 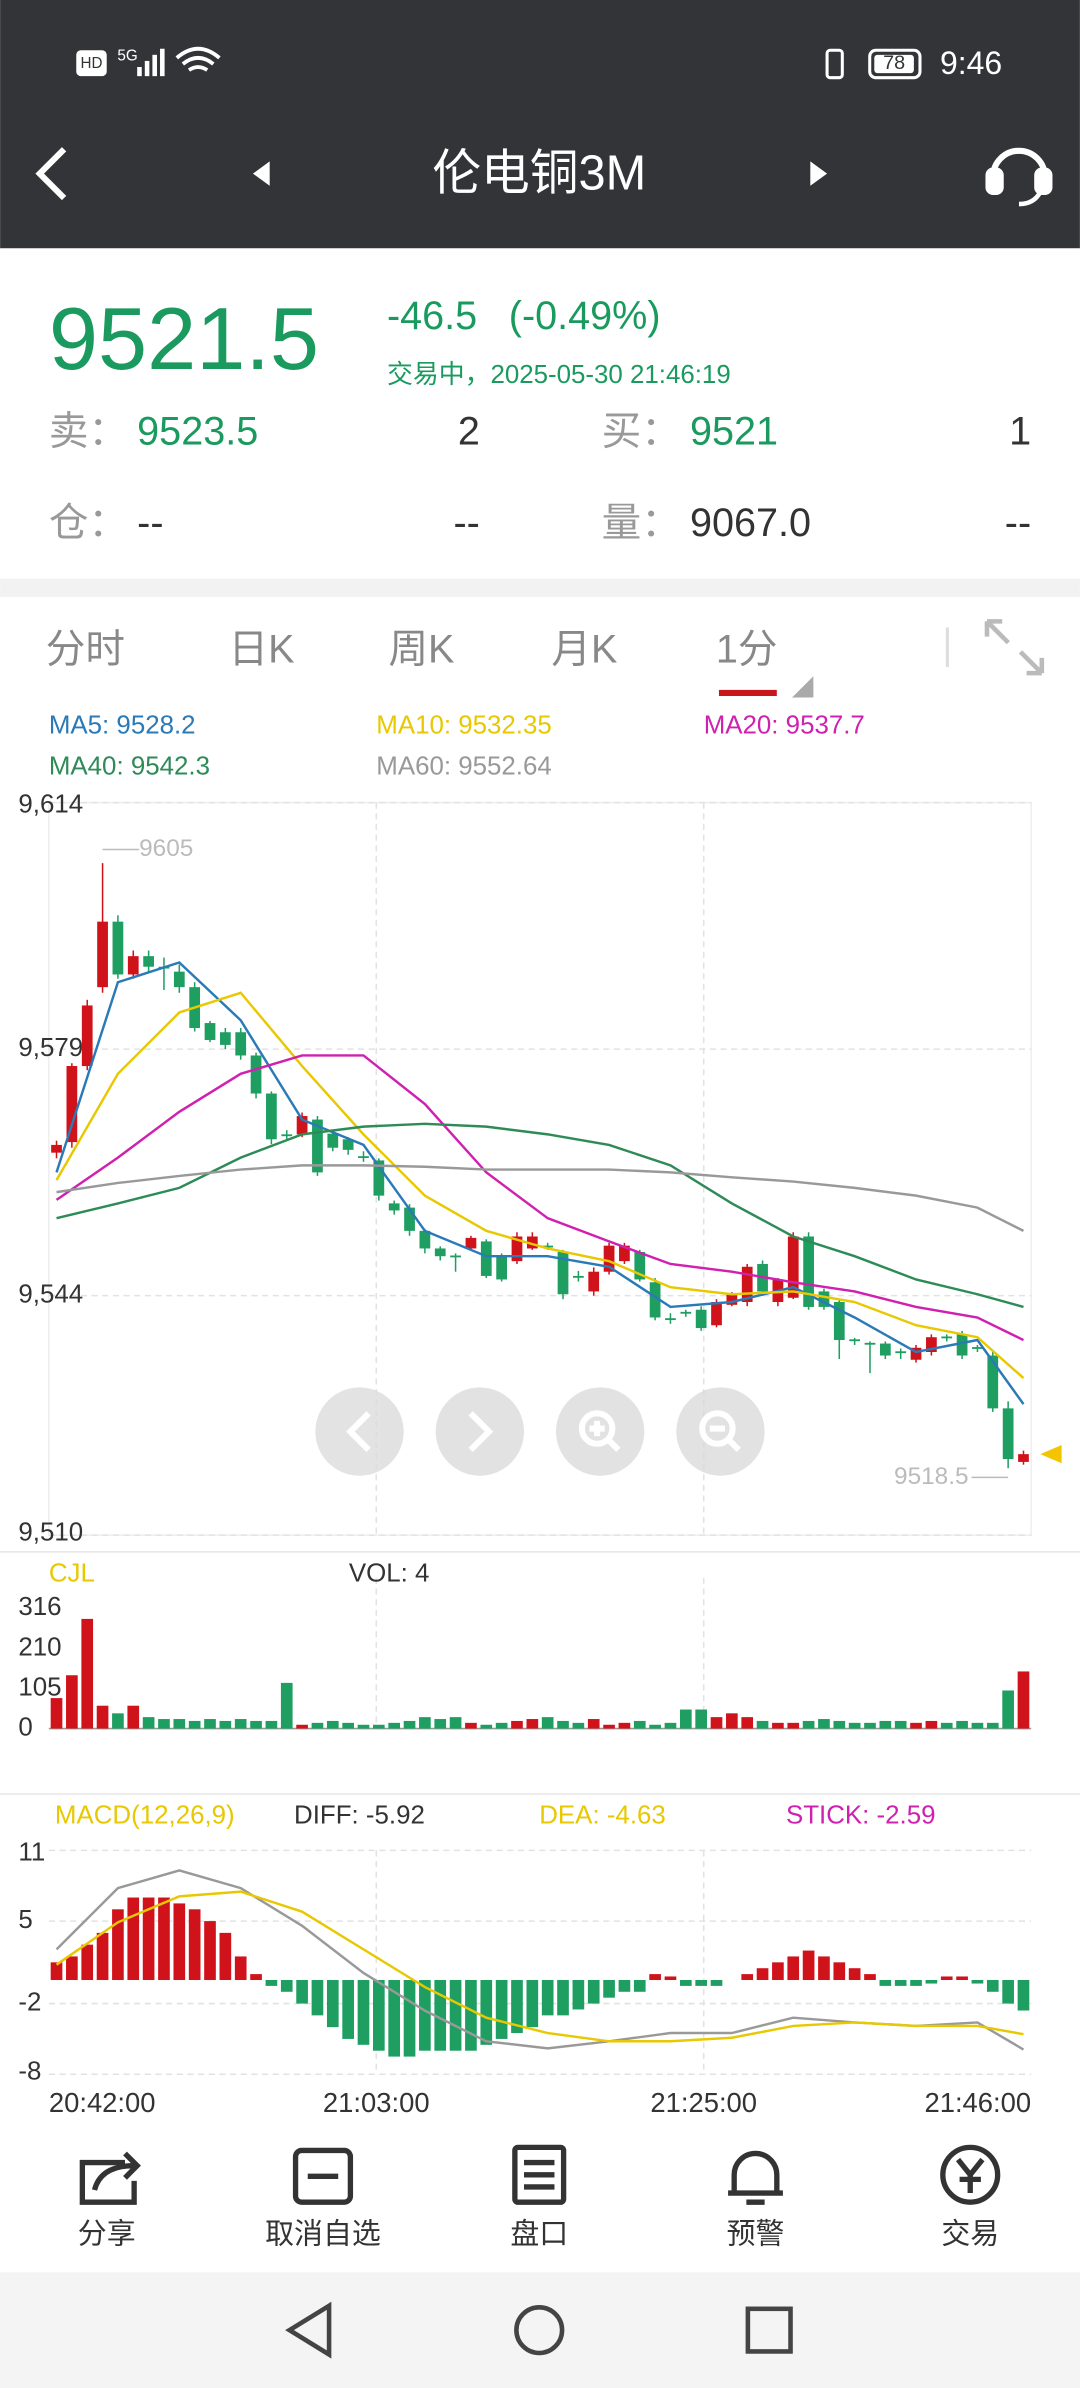 What do you see at coordinates (756, 2234) in the screenshot?
I see `toolbar-button: 预警` at bounding box center [756, 2234].